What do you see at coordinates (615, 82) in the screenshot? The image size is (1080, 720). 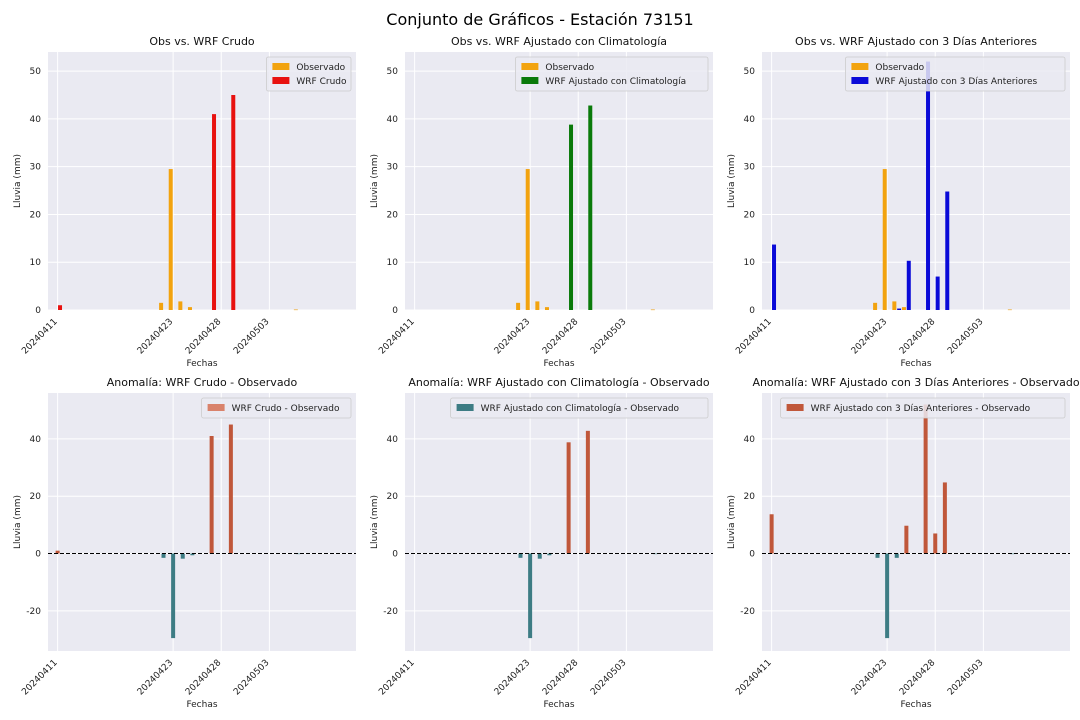 I see `legend-label: WRF Ajustado con Climatología` at bounding box center [615, 82].